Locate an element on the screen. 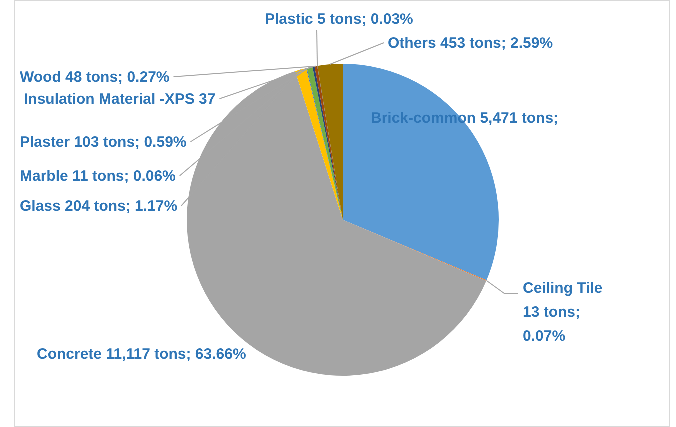 This screenshot has width=676, height=427. data-label: 13 tons; 0.07% is located at coordinates (552, 324).